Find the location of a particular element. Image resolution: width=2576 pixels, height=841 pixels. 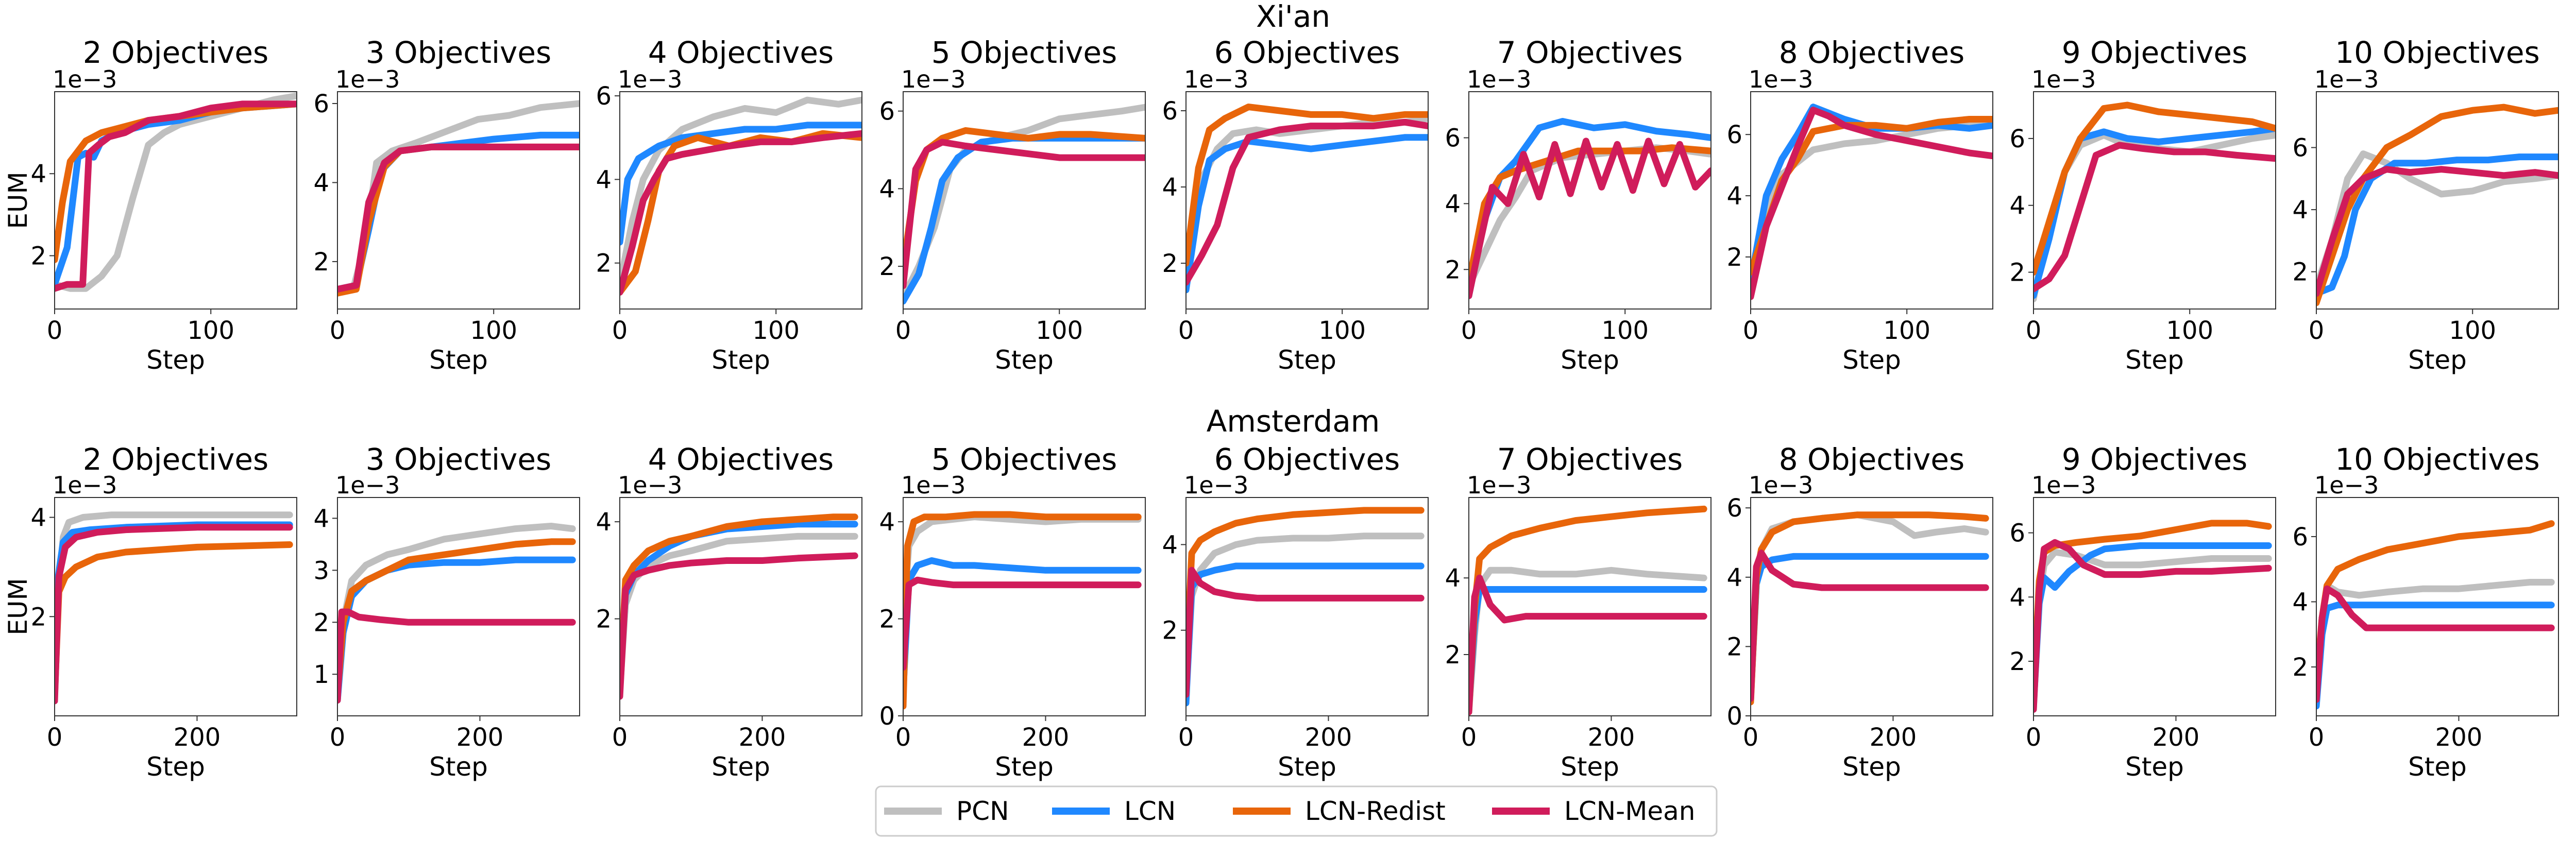

panel-title: 10 Objectives is located at coordinates (2437, 52).